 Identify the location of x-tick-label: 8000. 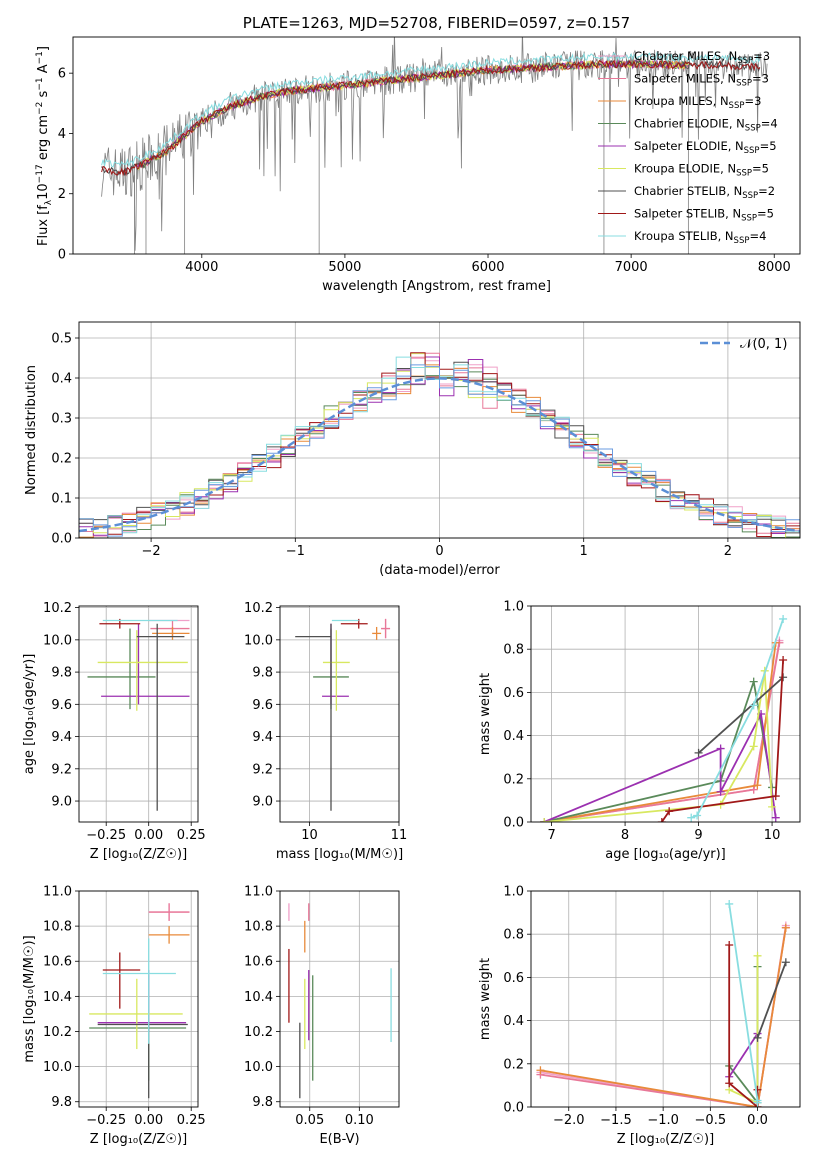
(774, 267).